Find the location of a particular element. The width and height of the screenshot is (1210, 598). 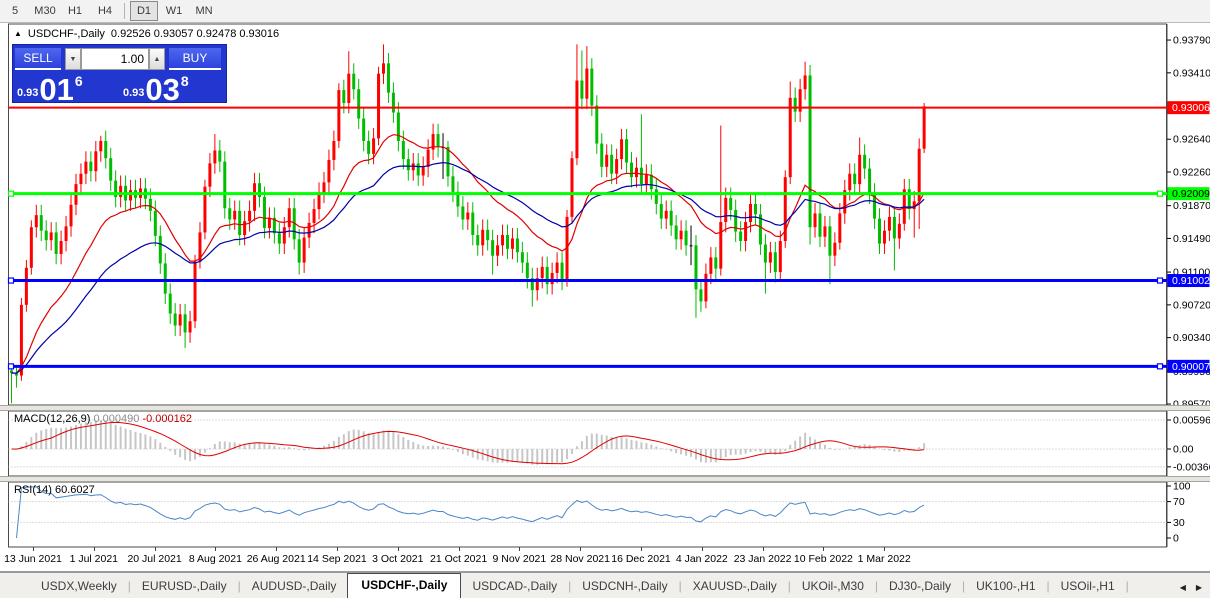

timeframe-button-W1: W1 is located at coordinates (174, 11).